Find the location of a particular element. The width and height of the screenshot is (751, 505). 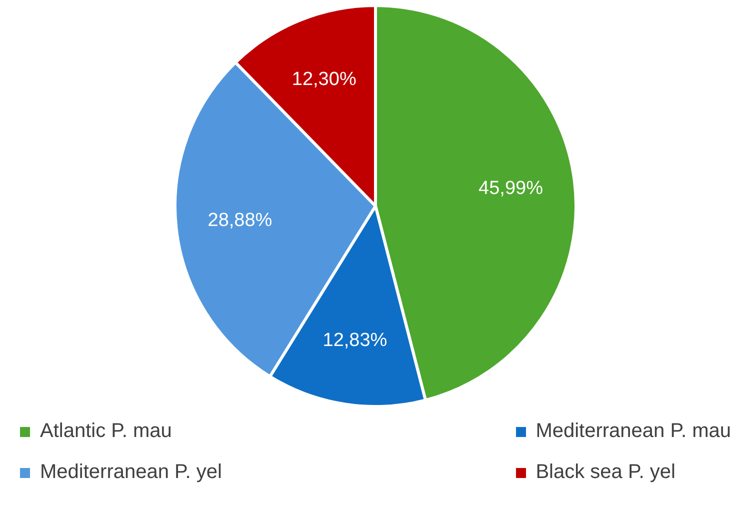

legend-label: Black sea P. yel is located at coordinates (606, 472).